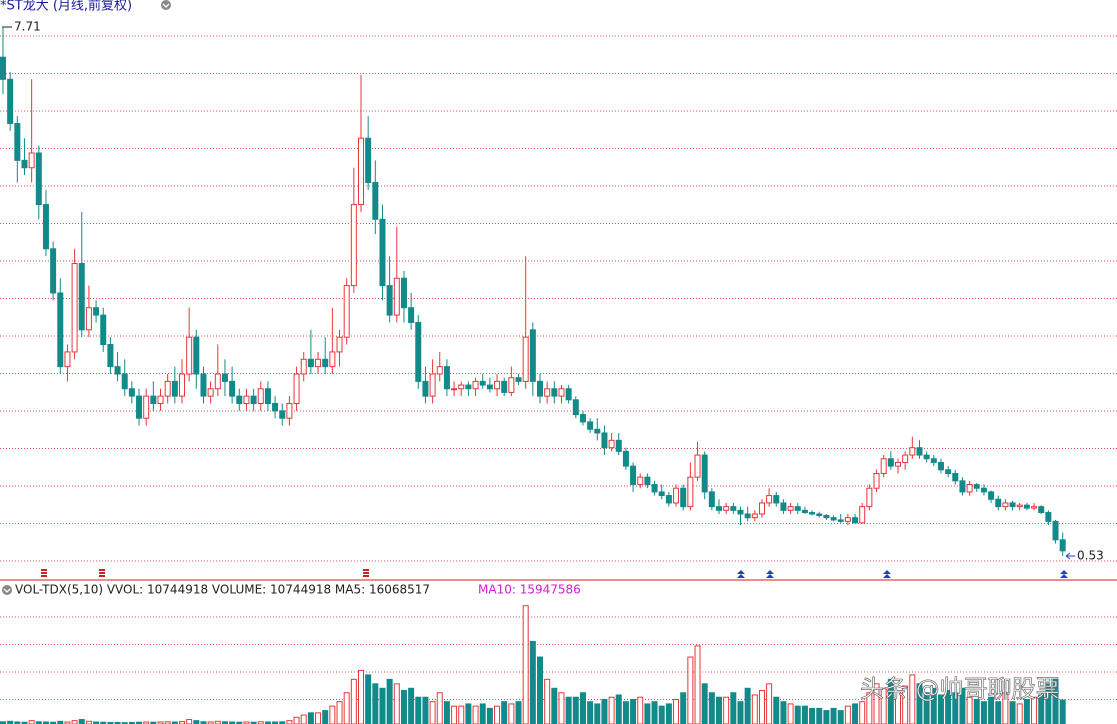 The width and height of the screenshot is (1117, 724). Describe the element at coordinates (166, 5) in the screenshot. I see `title-menu-icon` at that location.